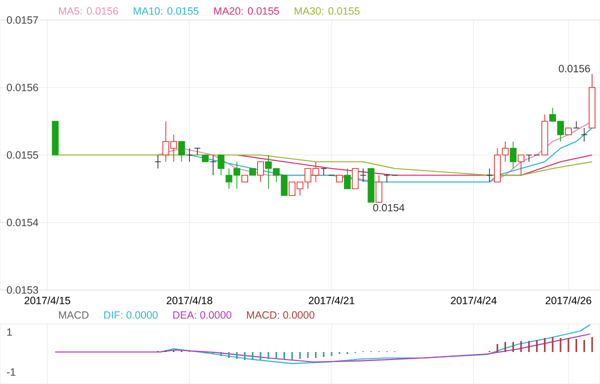  Describe the element at coordinates (331, 300) in the screenshot. I see `x-tick-label: 2017/4/21` at that location.